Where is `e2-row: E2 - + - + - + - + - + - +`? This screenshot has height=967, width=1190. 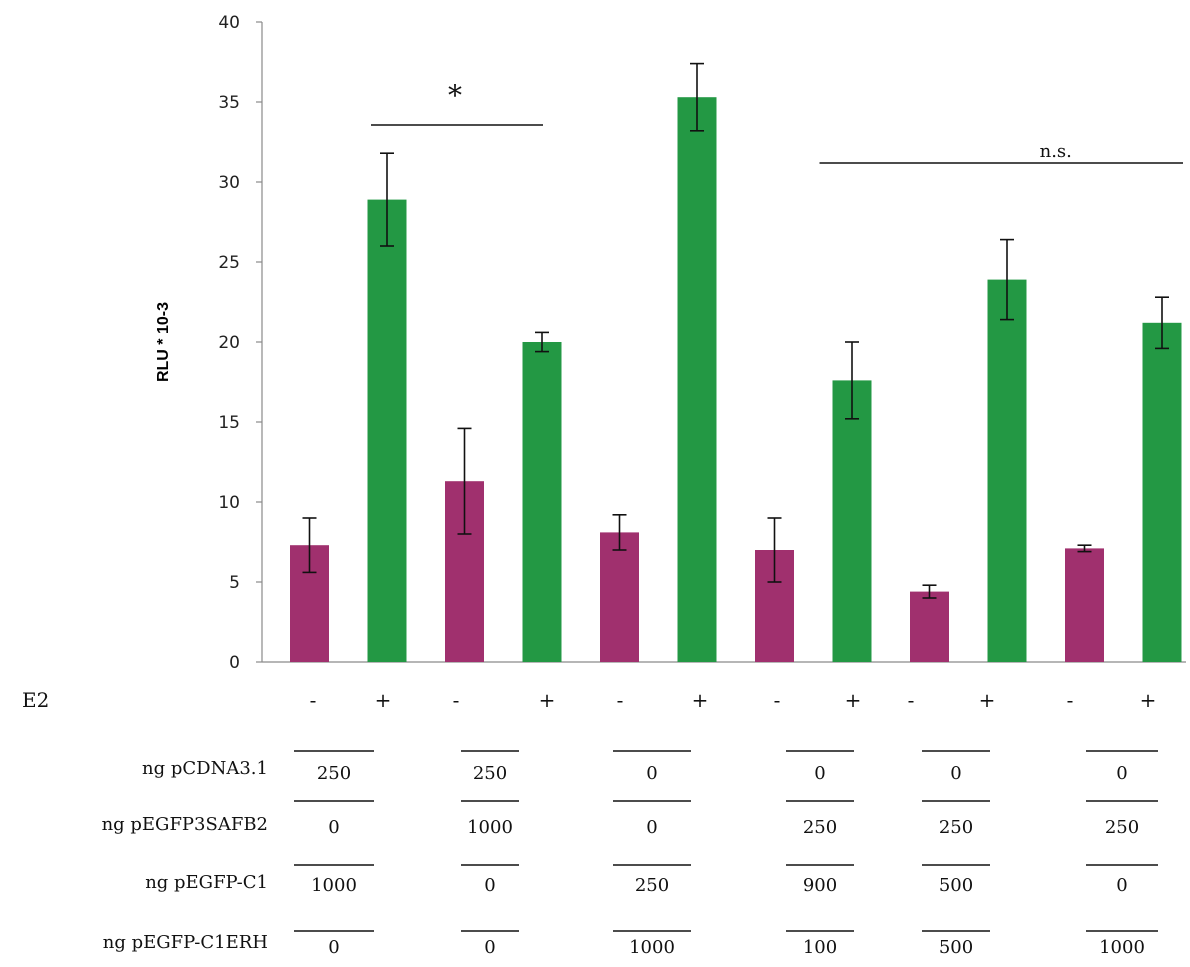 e2-row: E2 - + - + - + - + - + - + is located at coordinates (589, 700).